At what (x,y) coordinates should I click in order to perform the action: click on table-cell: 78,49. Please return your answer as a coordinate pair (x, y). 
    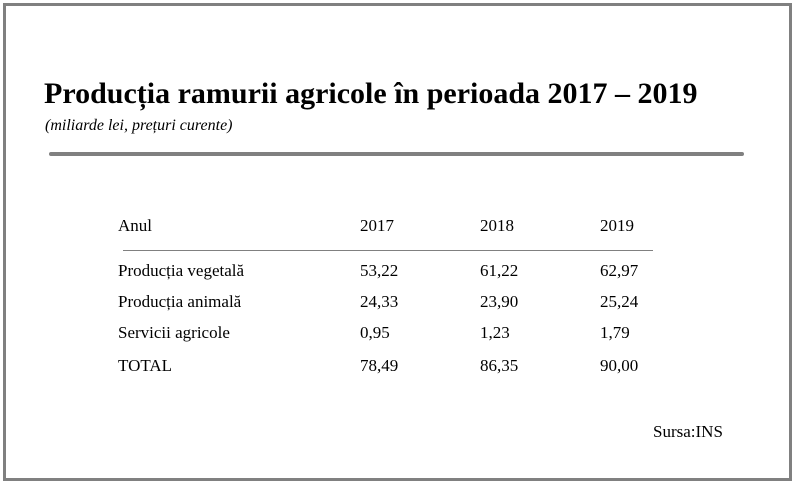
    Looking at the image, I should click on (379, 365).